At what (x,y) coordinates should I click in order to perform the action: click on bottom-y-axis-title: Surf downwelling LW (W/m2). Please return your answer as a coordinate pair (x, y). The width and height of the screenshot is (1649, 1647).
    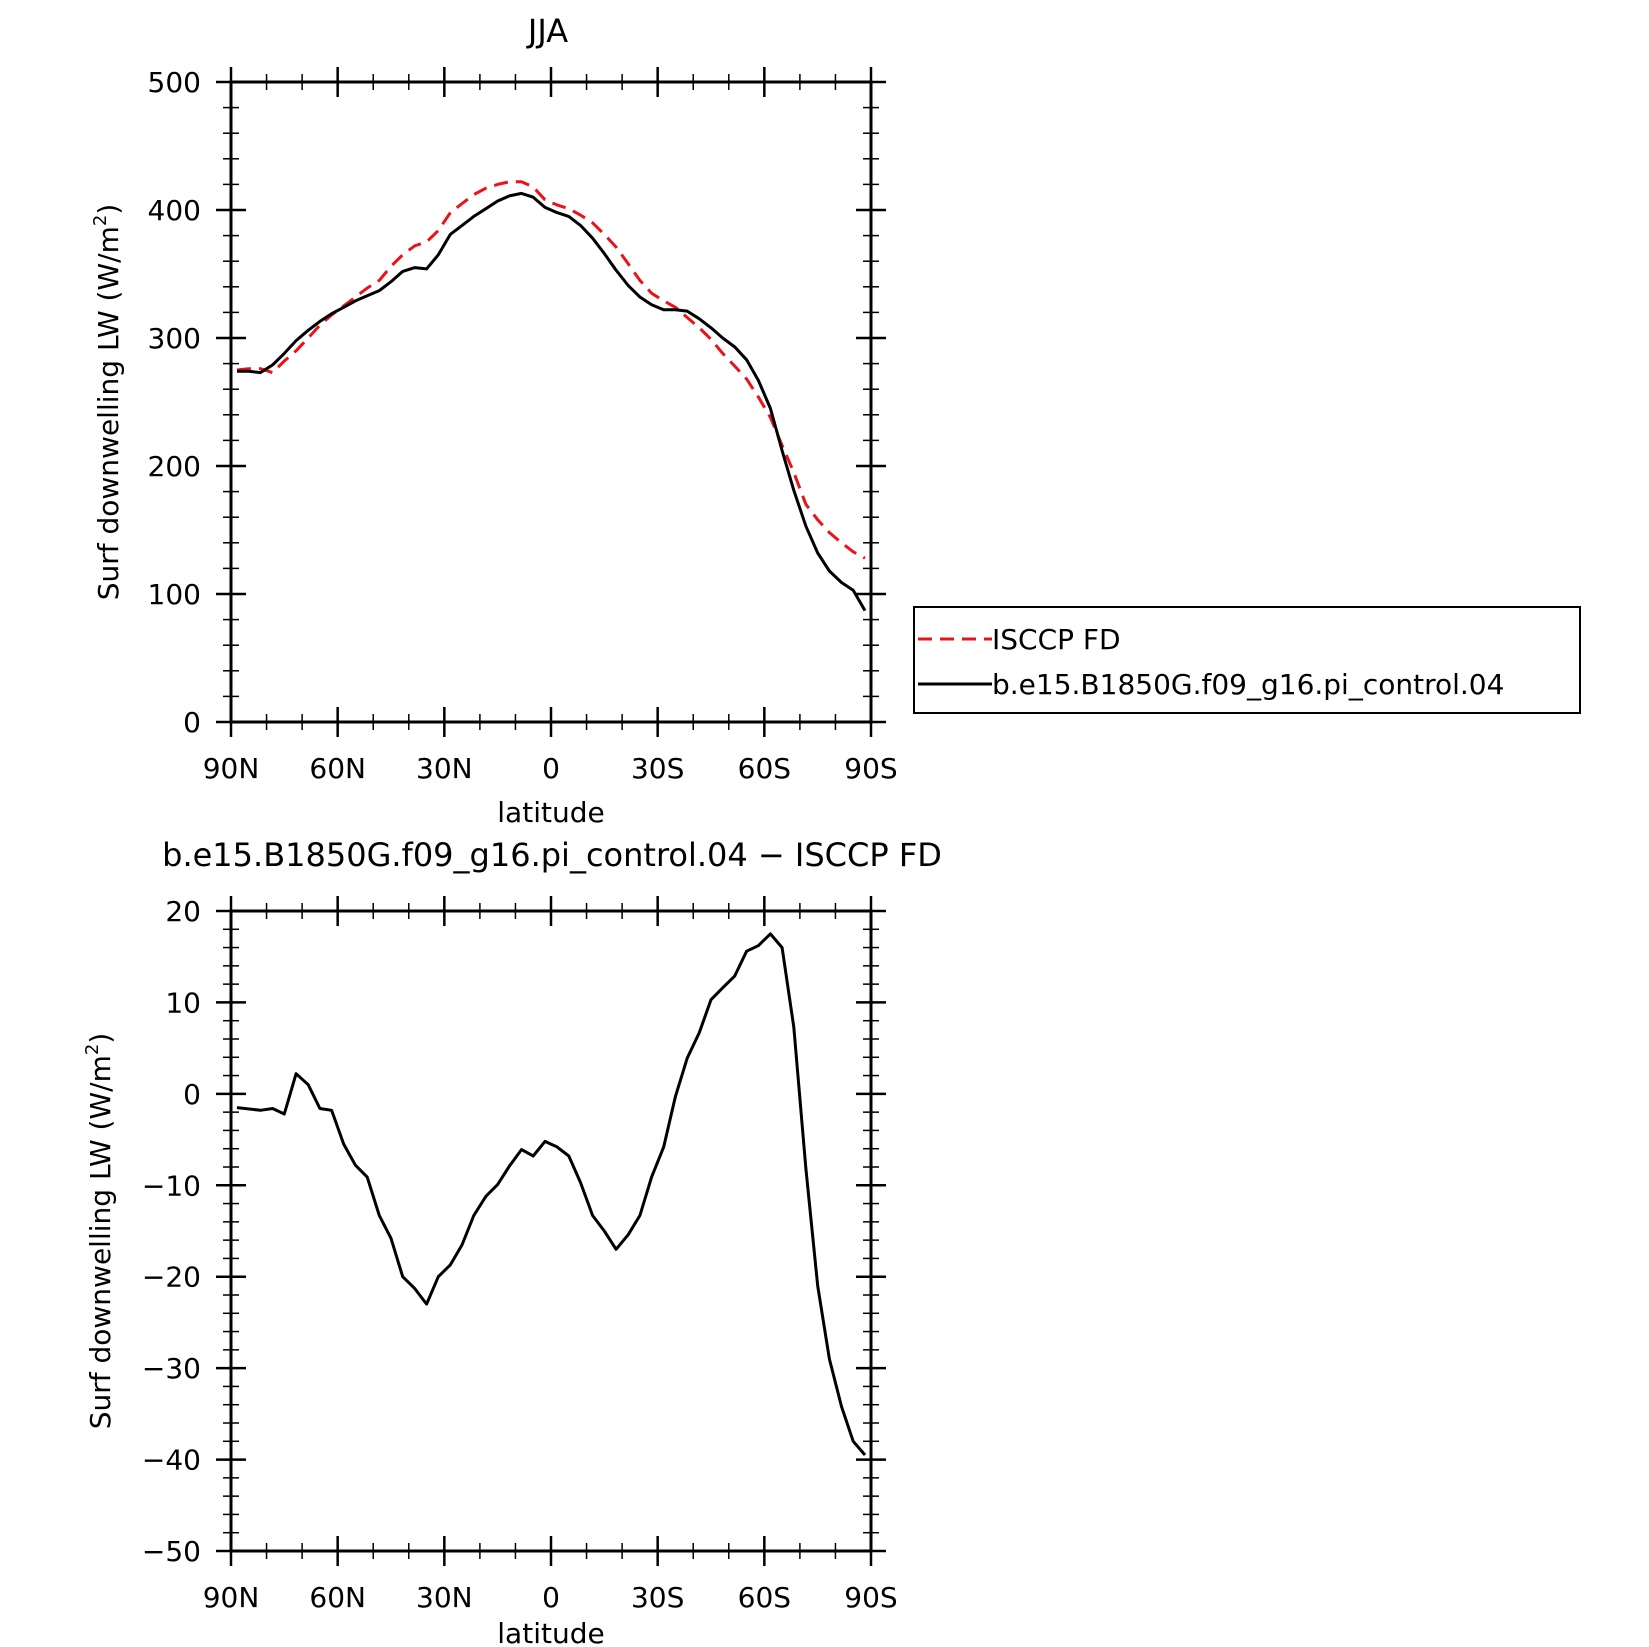
    Looking at the image, I should click on (99, 1231).